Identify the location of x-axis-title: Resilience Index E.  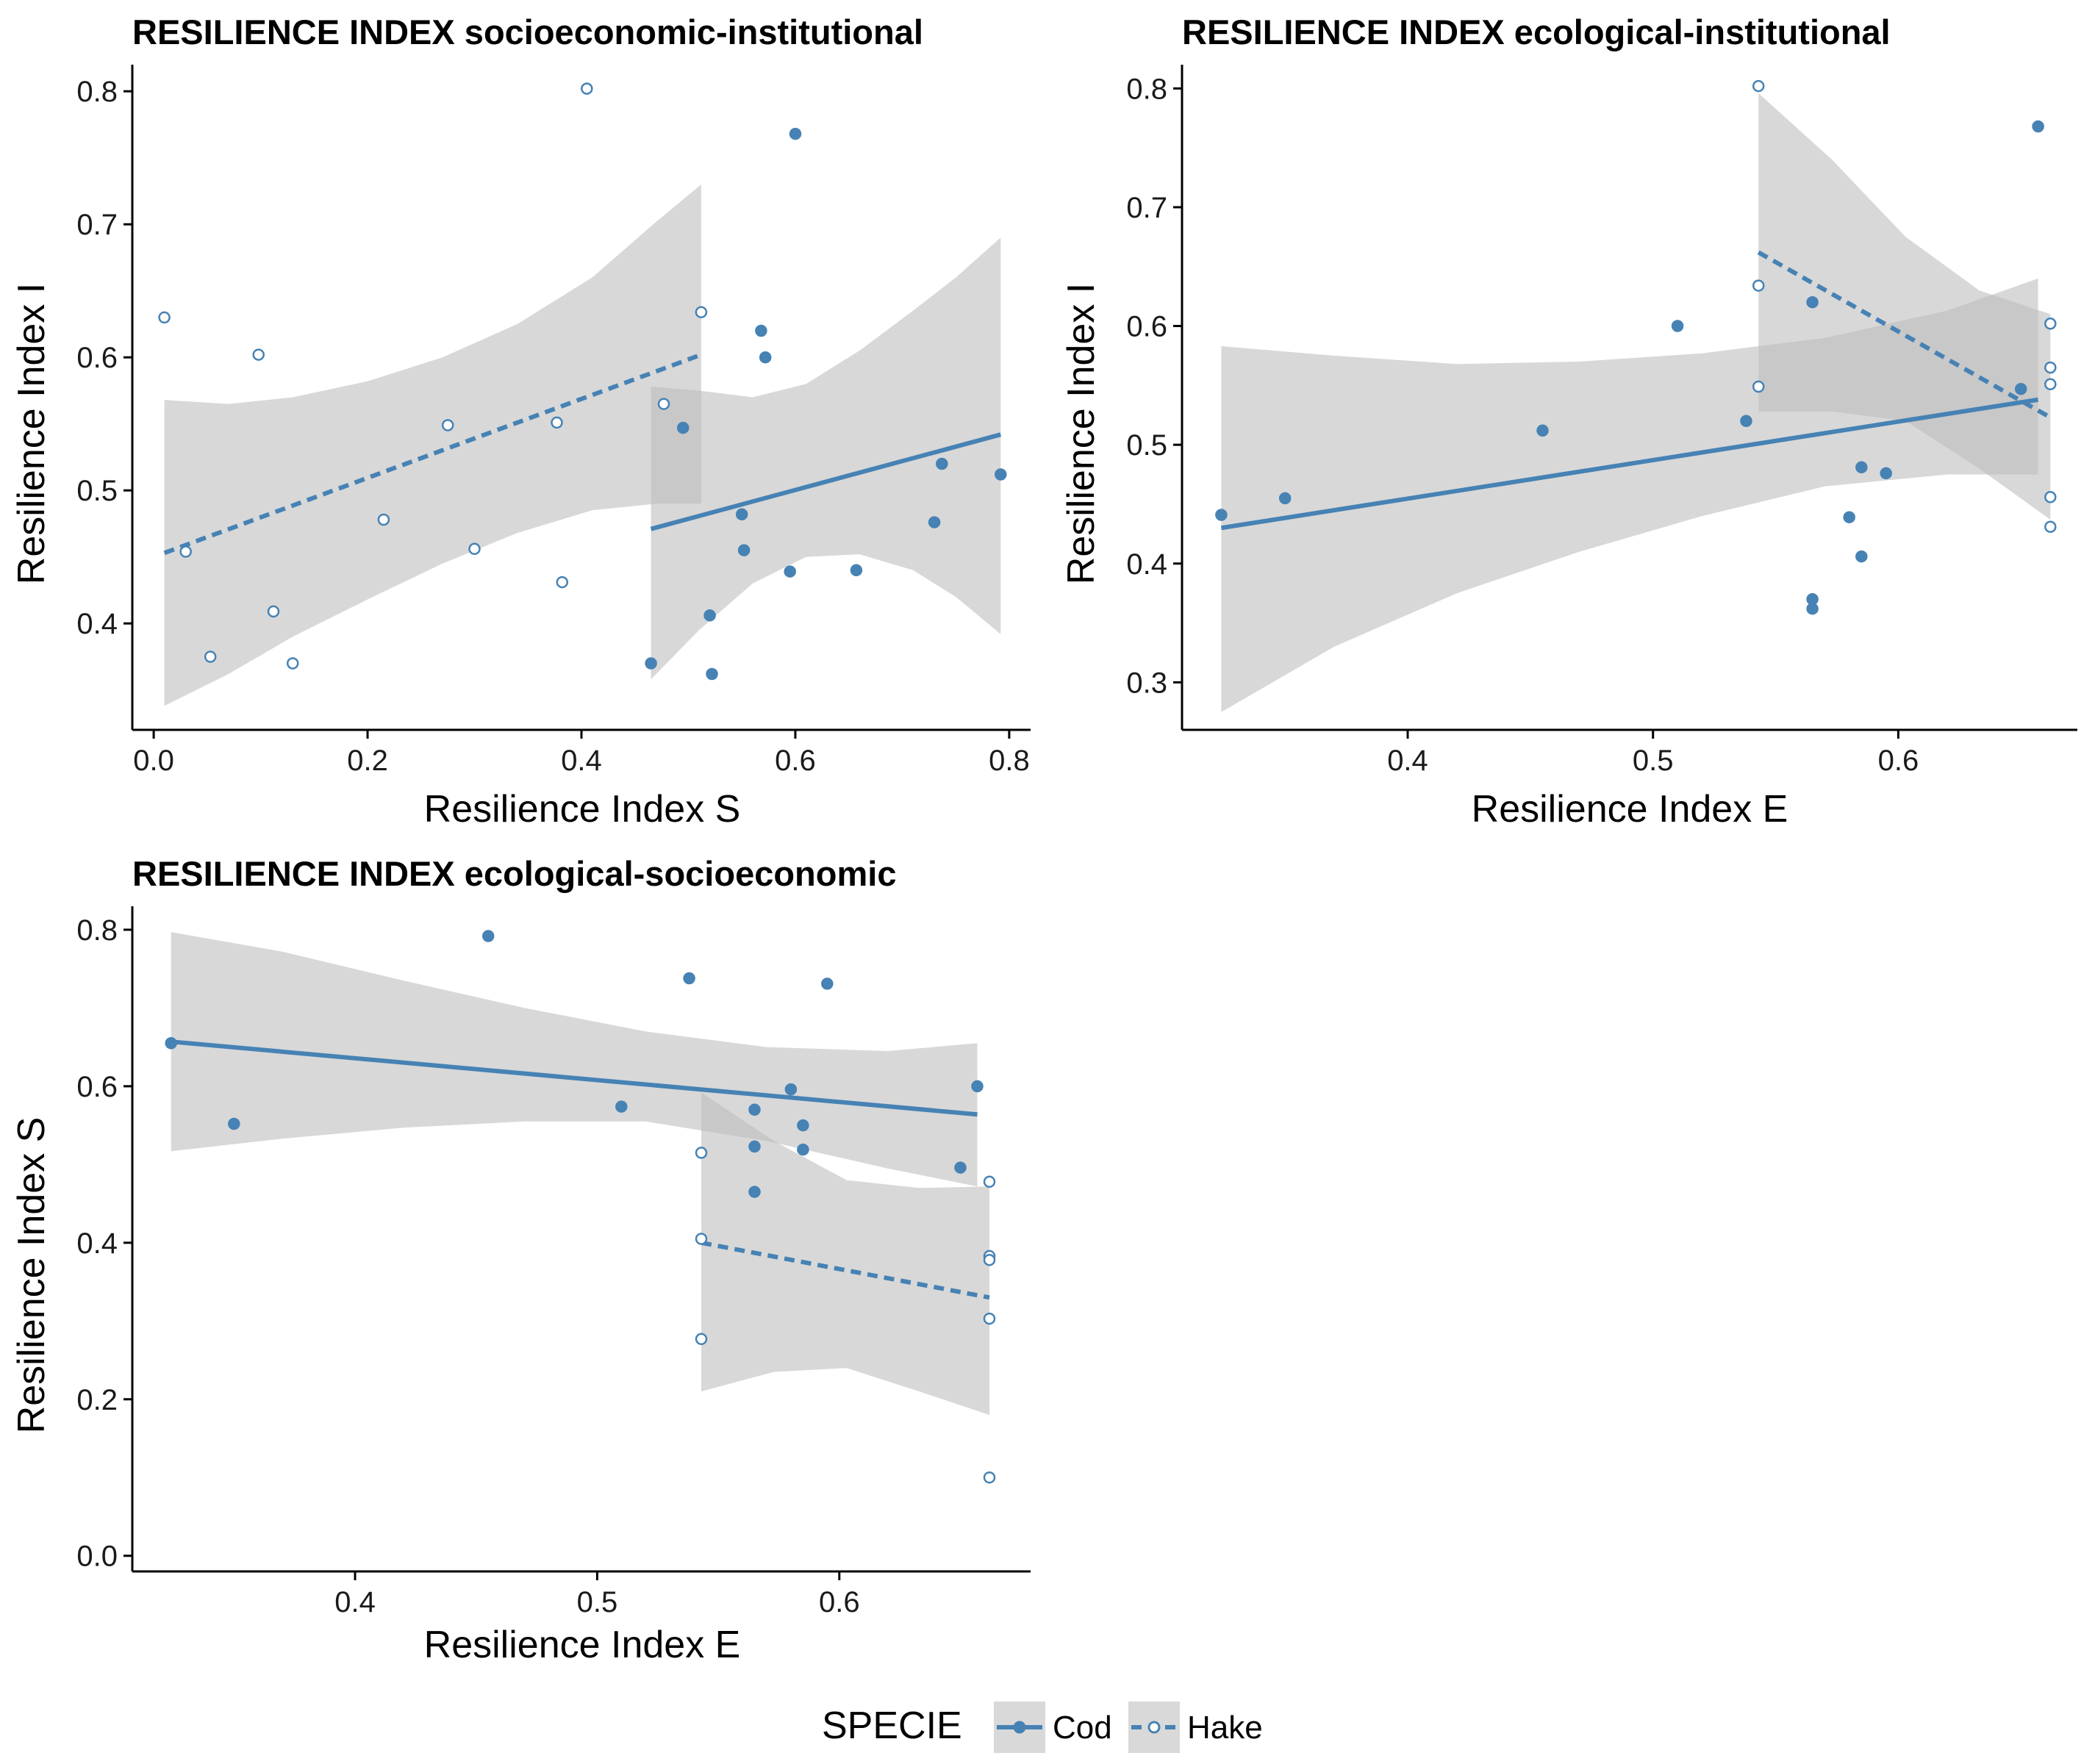
(1630, 809).